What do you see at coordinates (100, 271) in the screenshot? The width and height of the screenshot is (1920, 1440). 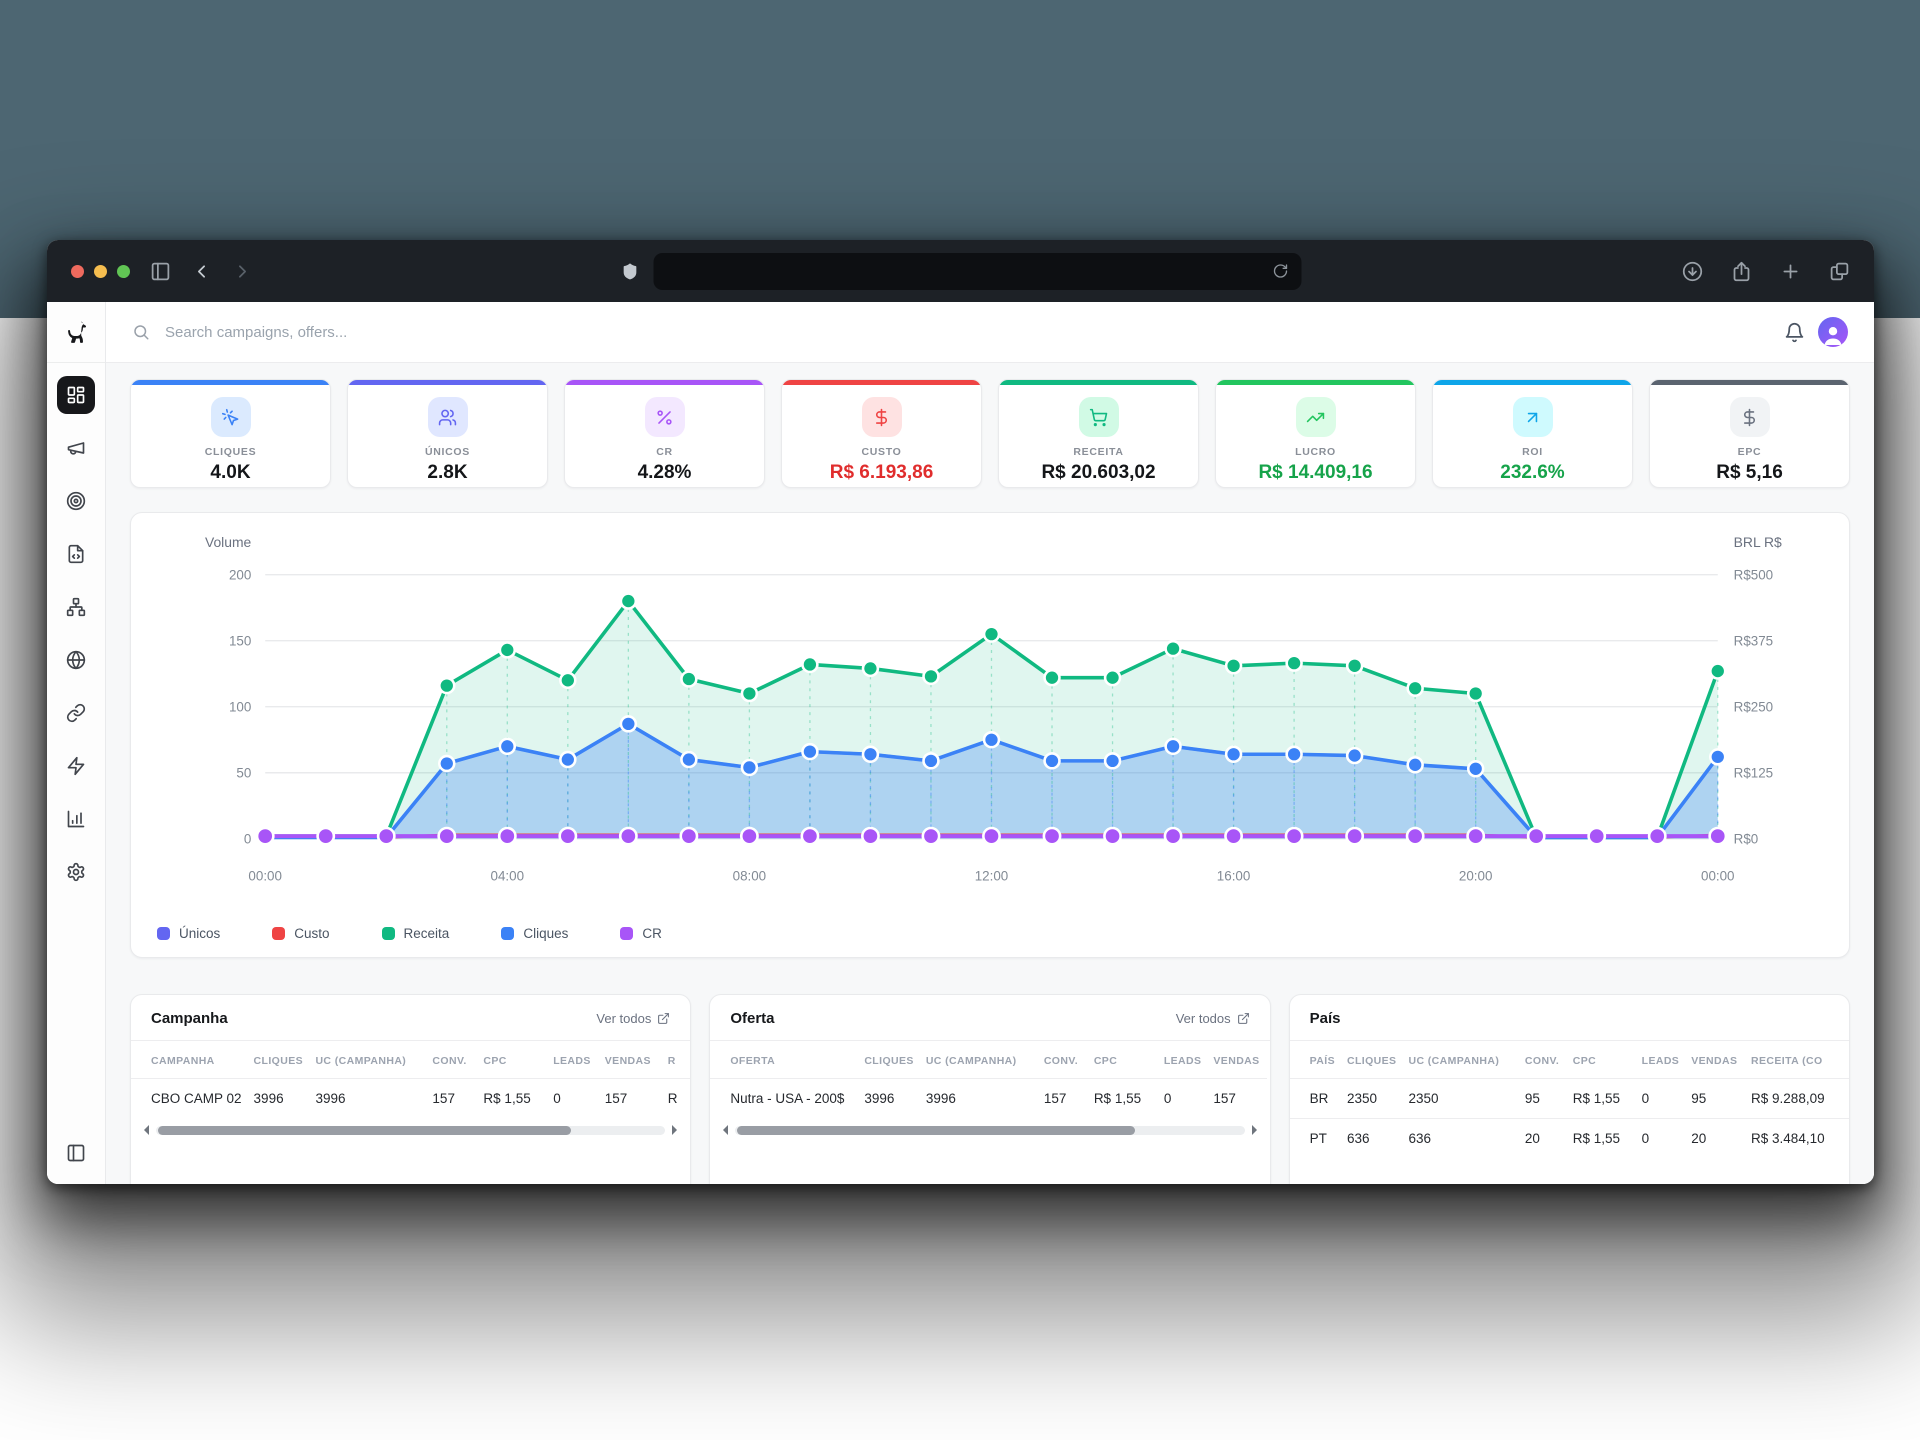 I see `minimize-button` at bounding box center [100, 271].